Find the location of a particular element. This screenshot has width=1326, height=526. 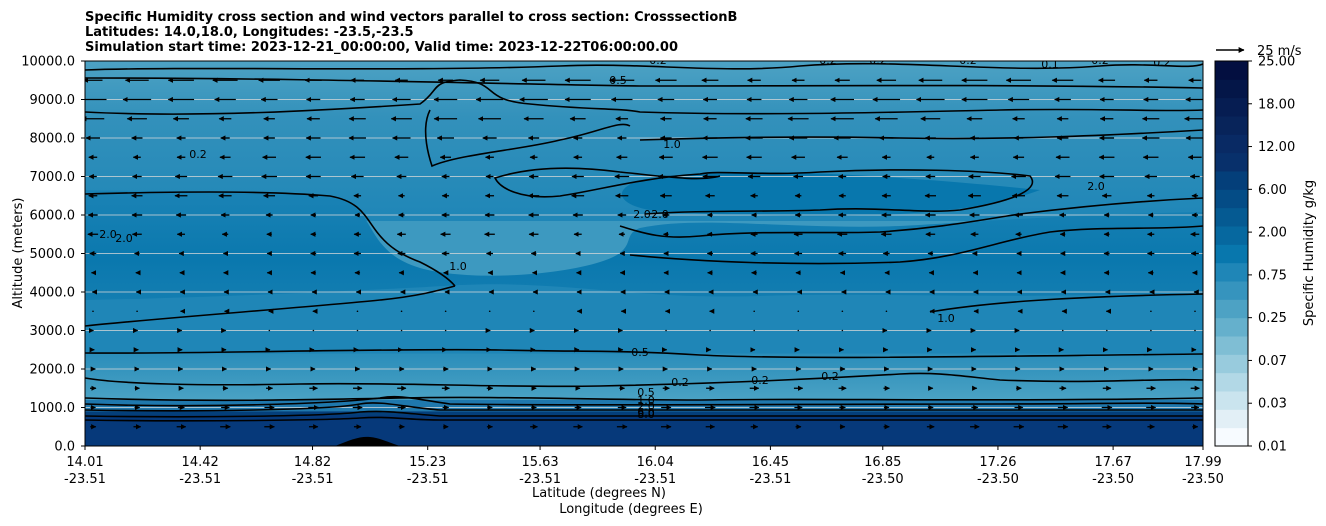

contour-label-25: 8.0 is located at coordinates (646, 414).